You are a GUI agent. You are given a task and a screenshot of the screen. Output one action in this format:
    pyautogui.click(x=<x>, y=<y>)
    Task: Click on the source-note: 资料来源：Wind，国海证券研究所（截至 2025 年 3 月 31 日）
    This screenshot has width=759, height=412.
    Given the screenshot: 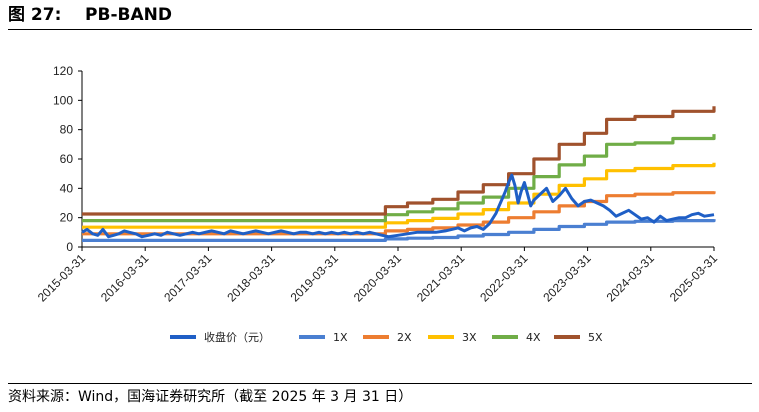 What is the action you would take?
    pyautogui.click(x=210, y=397)
    